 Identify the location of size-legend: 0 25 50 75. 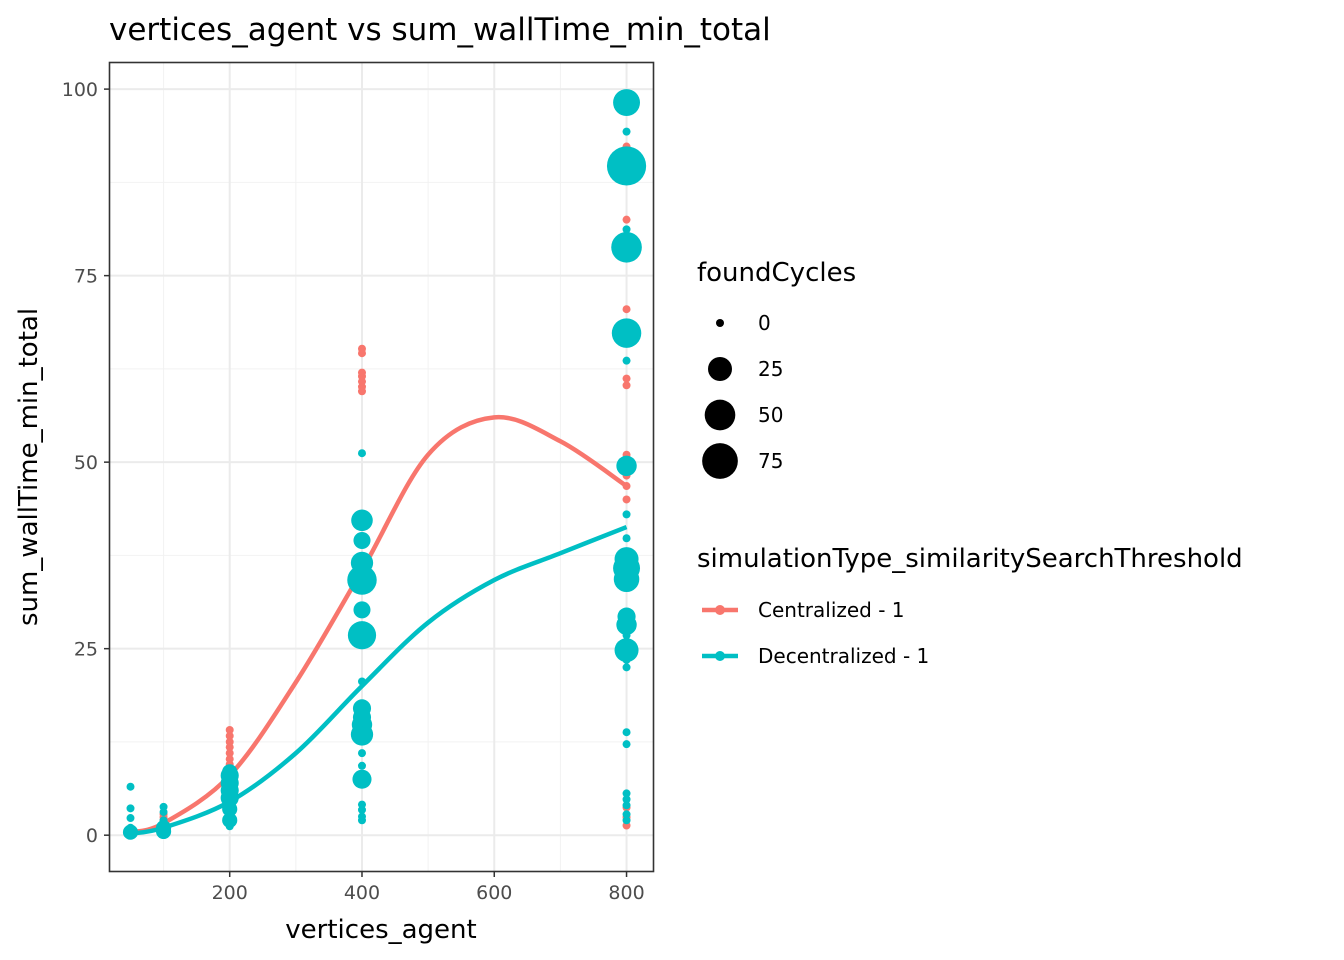
(742, 395).